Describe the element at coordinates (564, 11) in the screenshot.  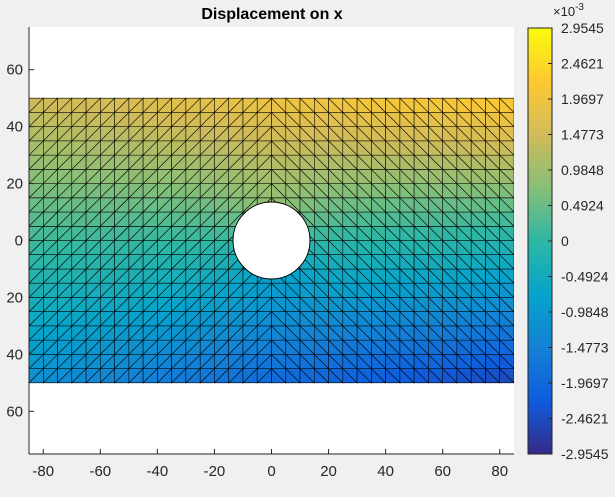
I see `colorbar-exponent-base: ×10` at that location.